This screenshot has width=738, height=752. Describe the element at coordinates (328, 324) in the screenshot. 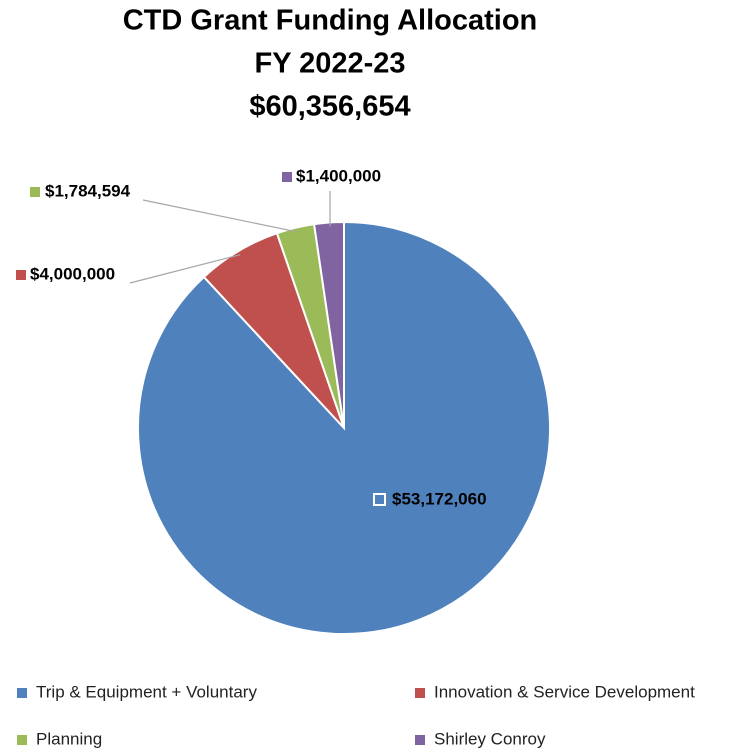

I see `pie-slice` at that location.